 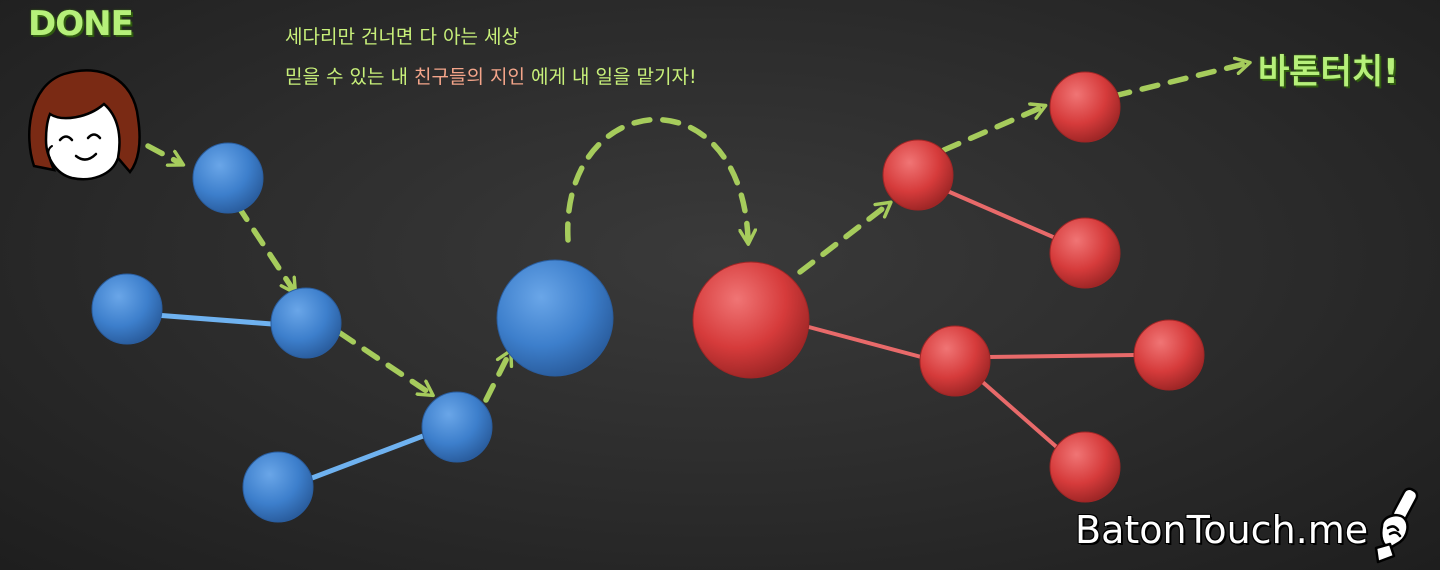 I want to click on baton-hand-icon, so click(x=1396, y=525).